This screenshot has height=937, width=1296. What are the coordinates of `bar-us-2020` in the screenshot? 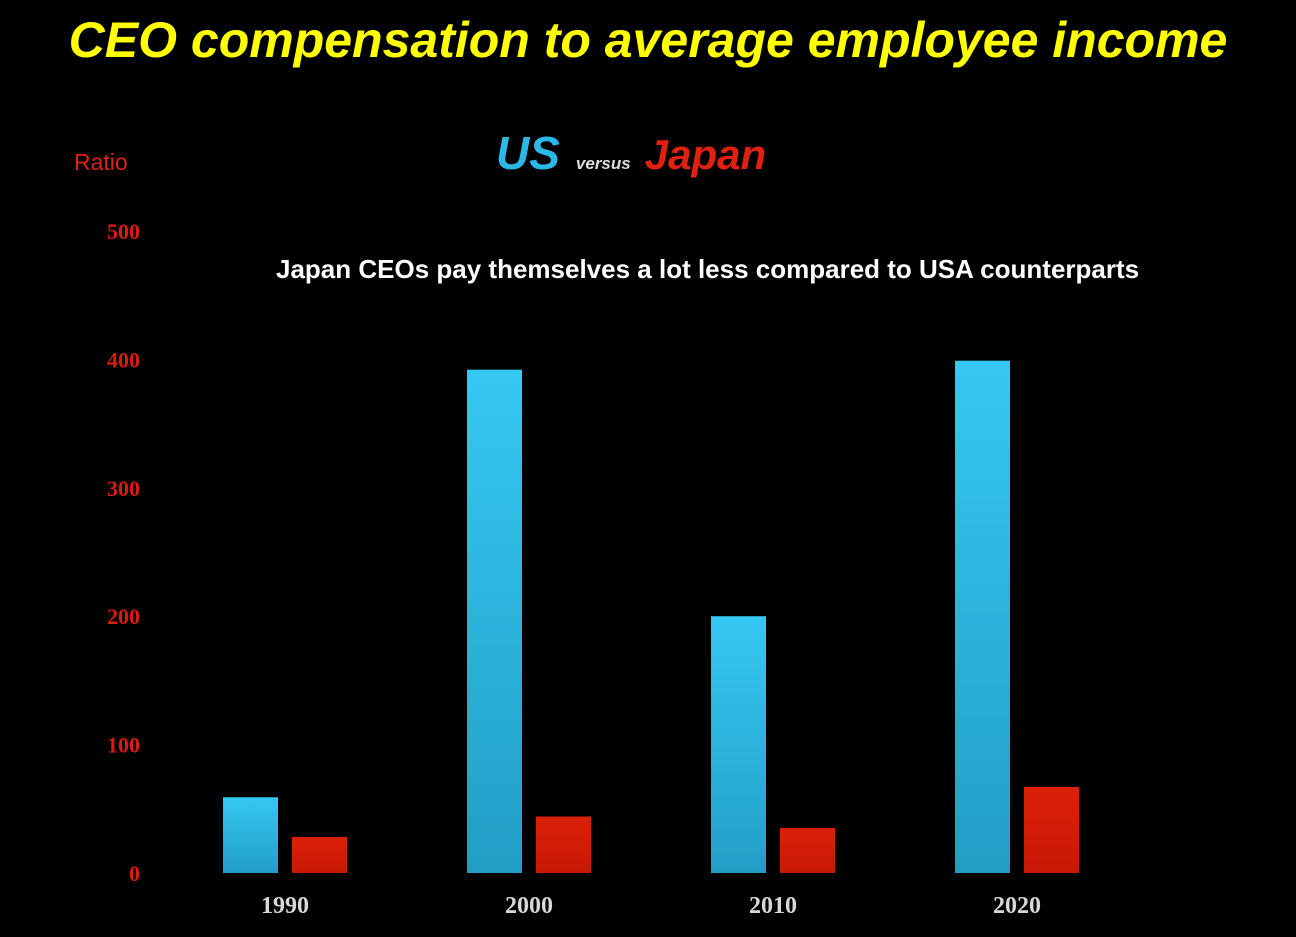 It's located at (982, 617).